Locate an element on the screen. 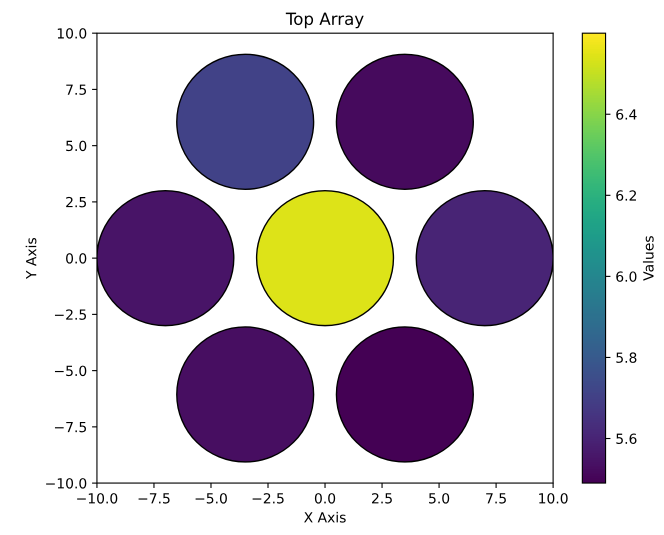 Image resolution: width=664 pixels, height=535 pixels. y-tick-label: −7.5 is located at coordinates (70, 427).